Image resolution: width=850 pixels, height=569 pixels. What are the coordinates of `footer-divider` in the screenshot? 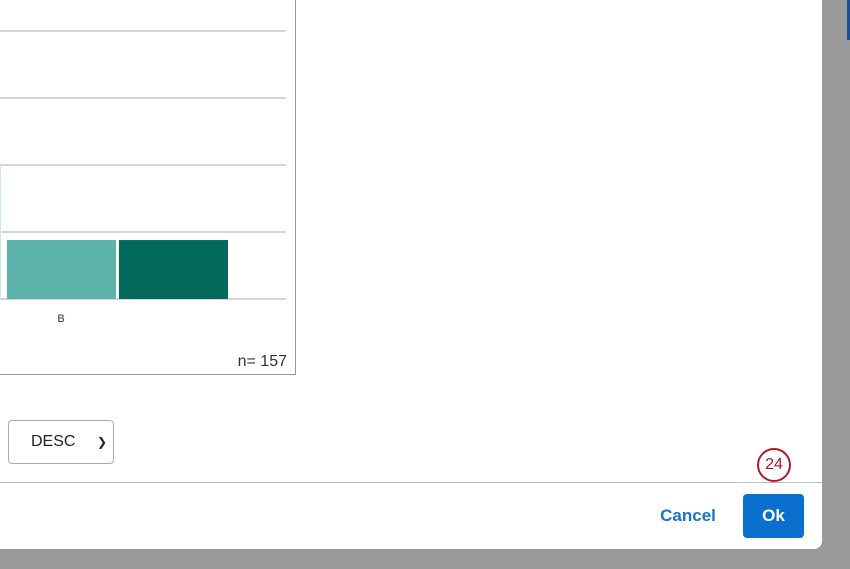 It's located at (411, 482).